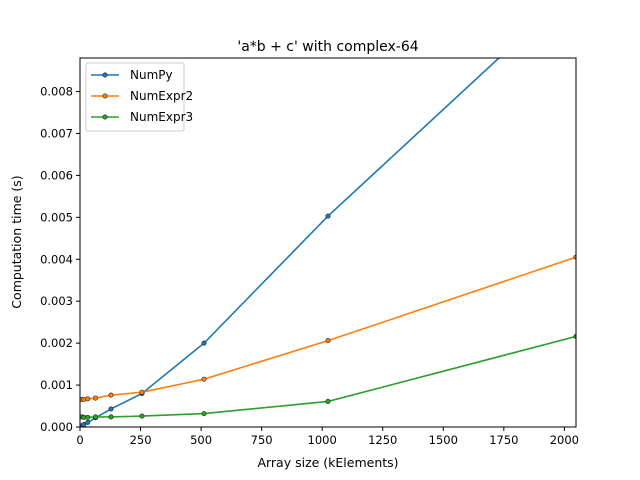 The image size is (640, 480). What do you see at coordinates (262, 440) in the screenshot?
I see `x-tick-label: 750` at bounding box center [262, 440].